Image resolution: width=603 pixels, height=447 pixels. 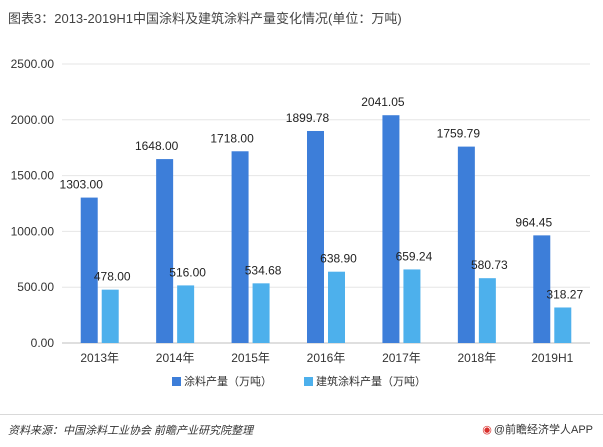 I want to click on x-tick-label: 2014年, so click(x=175, y=358).